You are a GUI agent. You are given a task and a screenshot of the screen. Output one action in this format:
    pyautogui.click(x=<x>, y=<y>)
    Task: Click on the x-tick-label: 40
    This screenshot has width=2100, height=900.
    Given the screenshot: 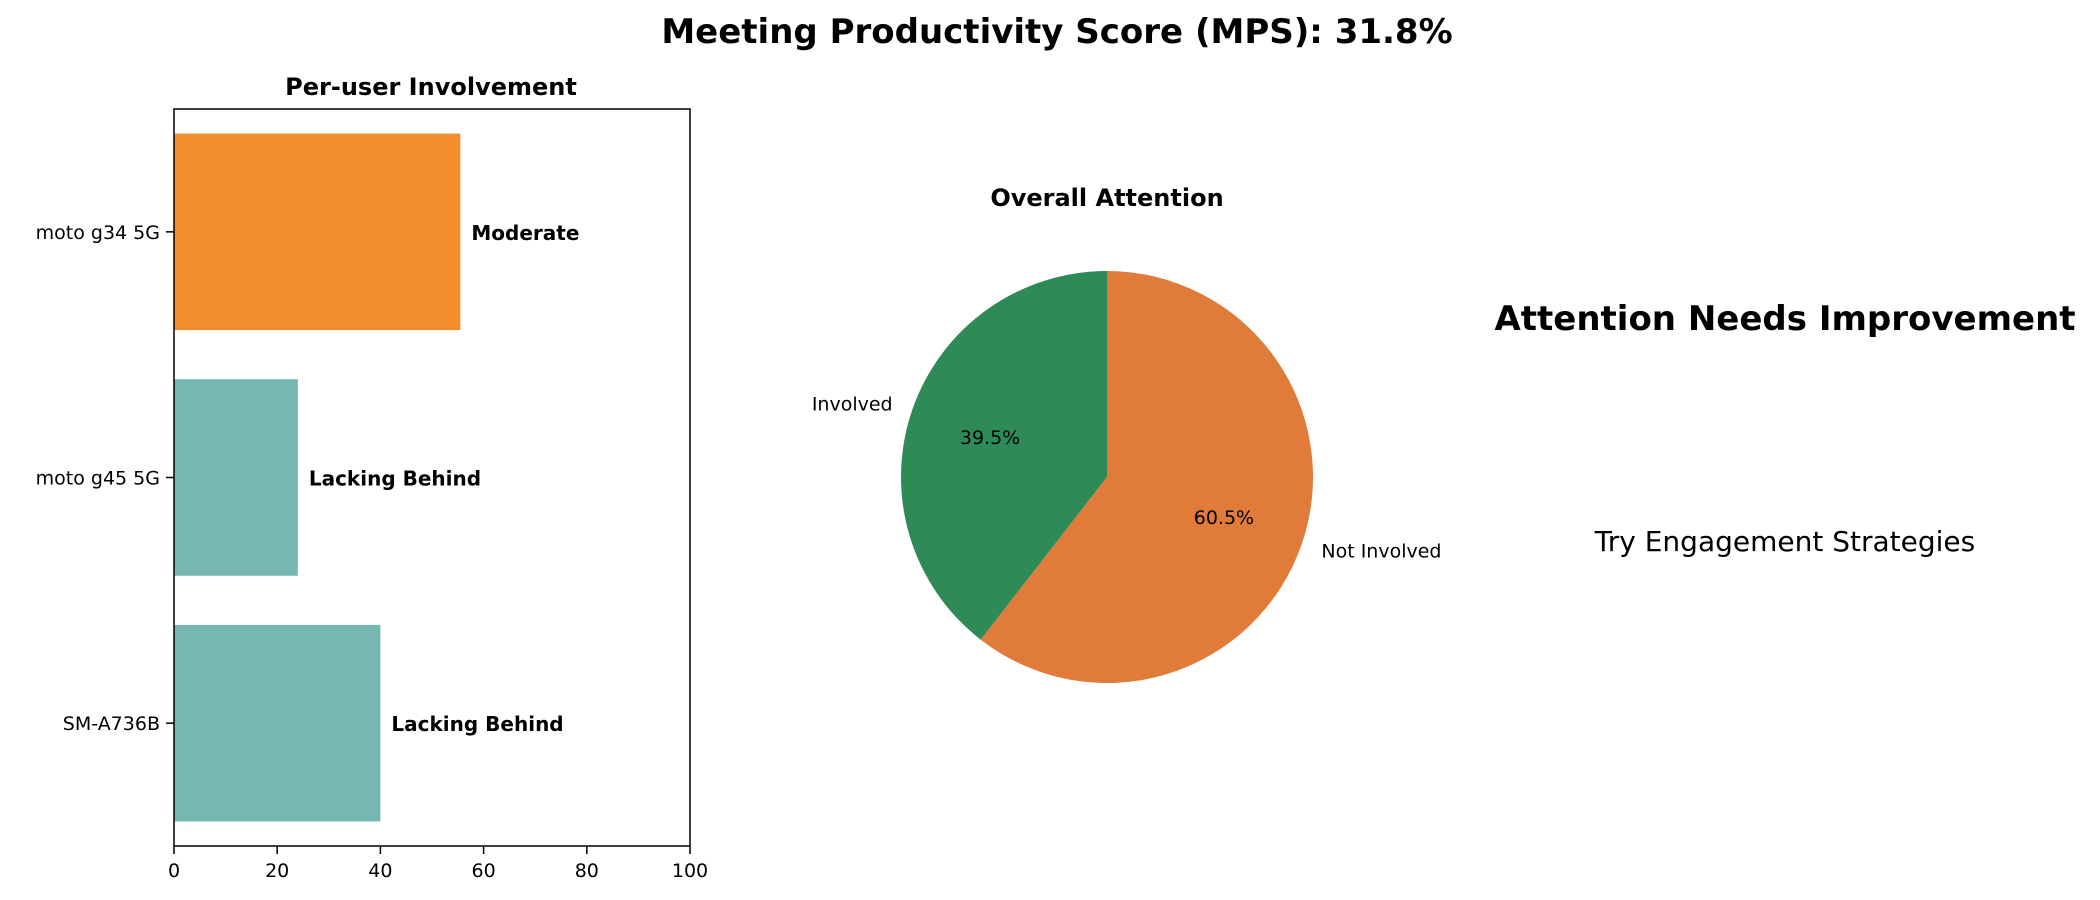 What is the action you would take?
    pyautogui.click(x=380, y=871)
    